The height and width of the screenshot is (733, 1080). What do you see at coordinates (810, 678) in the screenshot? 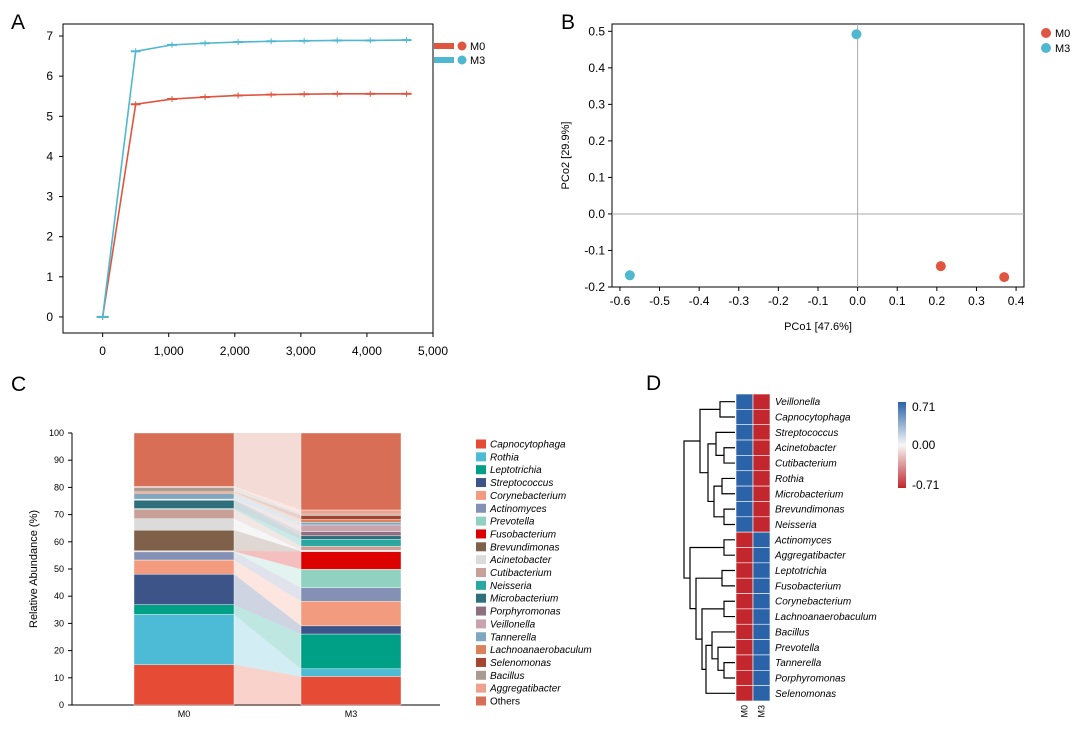
I see `row-label-Porphyromonas: Porphyromonas` at bounding box center [810, 678].